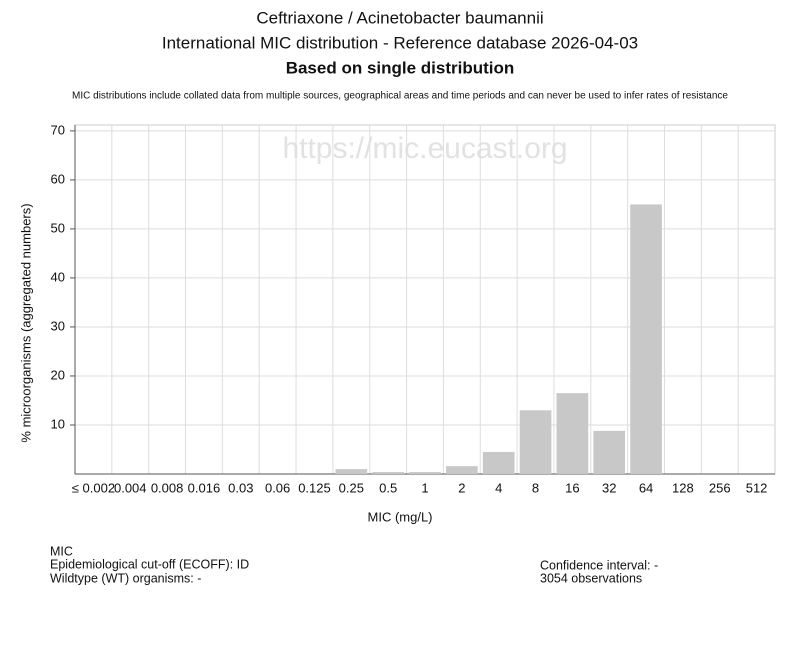 This screenshot has width=800, height=650. I want to click on footer-text: MIC, so click(61, 551).